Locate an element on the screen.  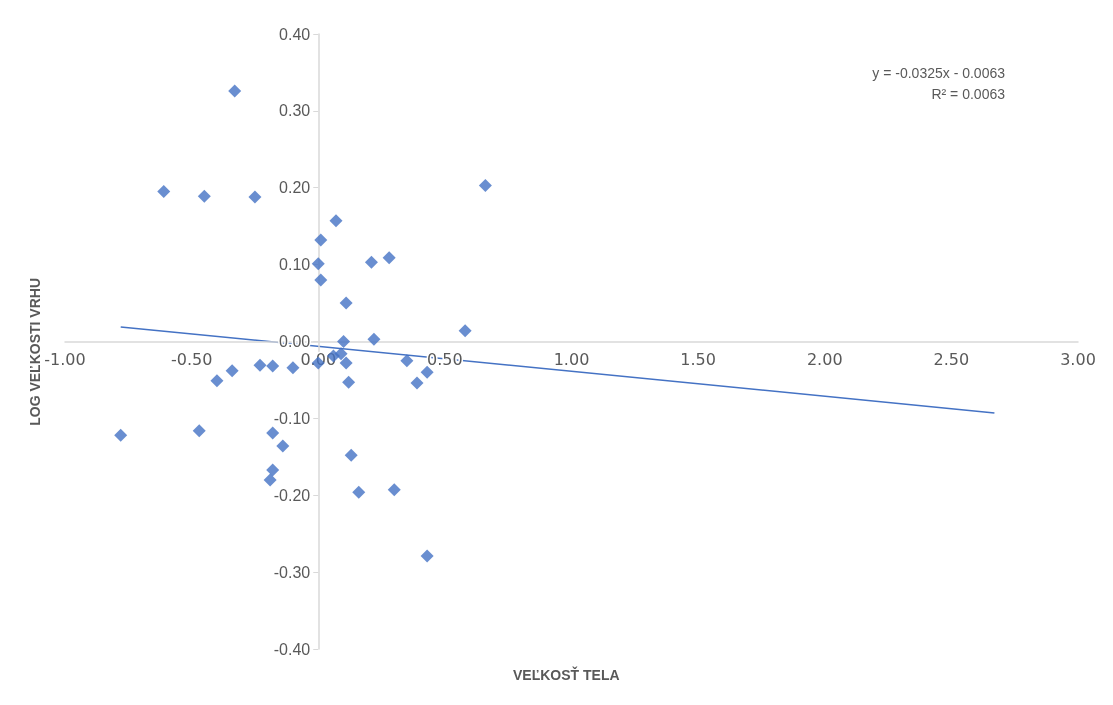
y-tick-label: -0.40 is located at coordinates (292, 649).